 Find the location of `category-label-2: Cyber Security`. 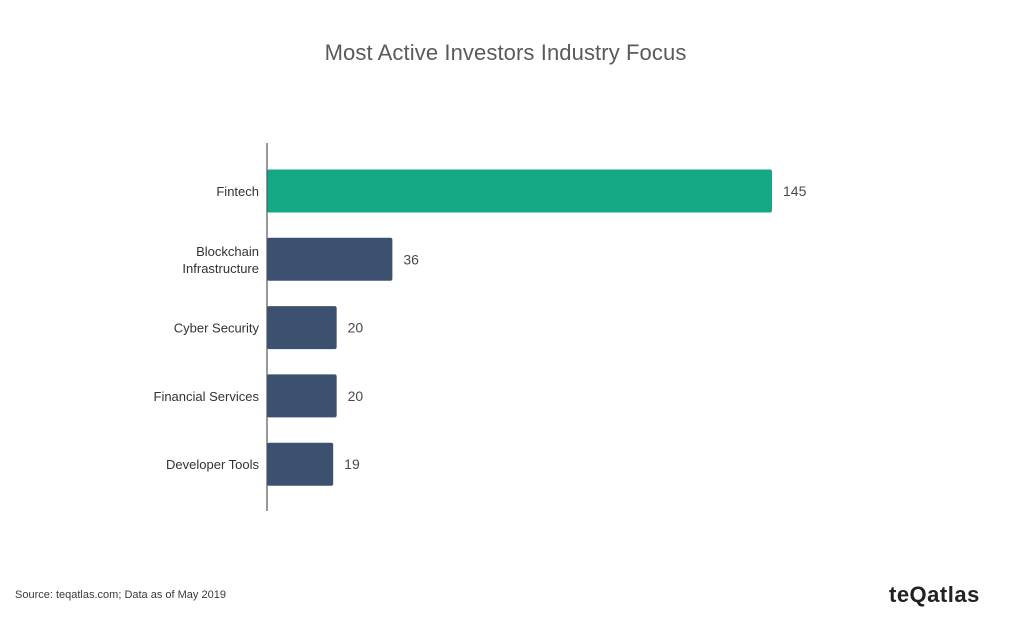

category-label-2: Cyber Security is located at coordinates (217, 328).